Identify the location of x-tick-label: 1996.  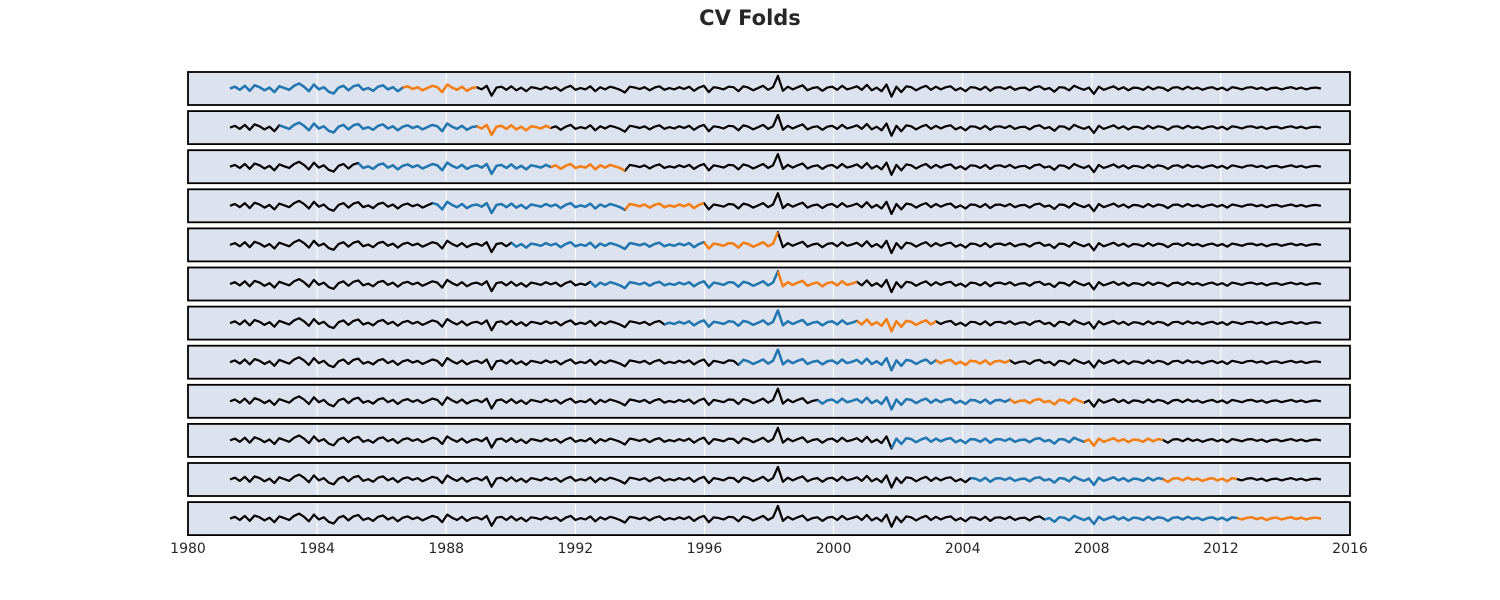
(705, 549).